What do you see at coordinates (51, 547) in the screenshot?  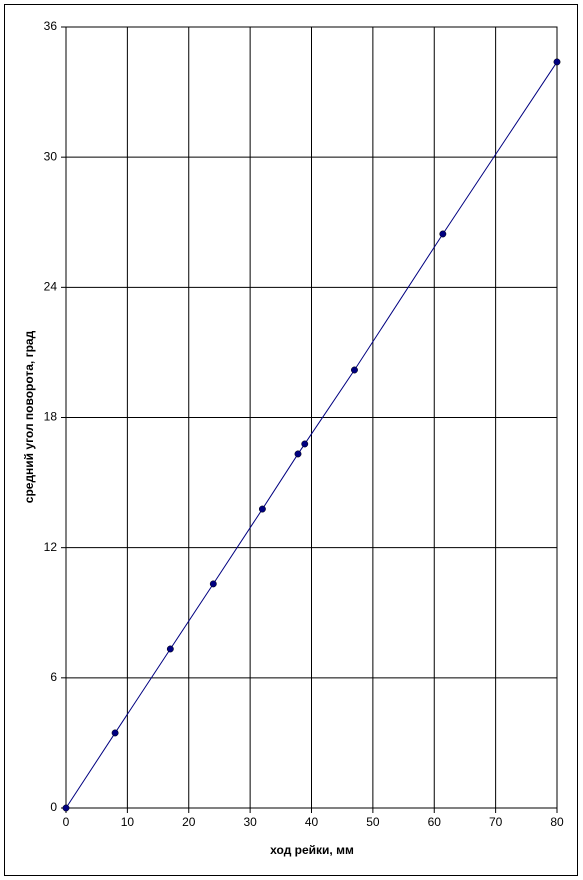 I see `y-tick-label: 12` at bounding box center [51, 547].